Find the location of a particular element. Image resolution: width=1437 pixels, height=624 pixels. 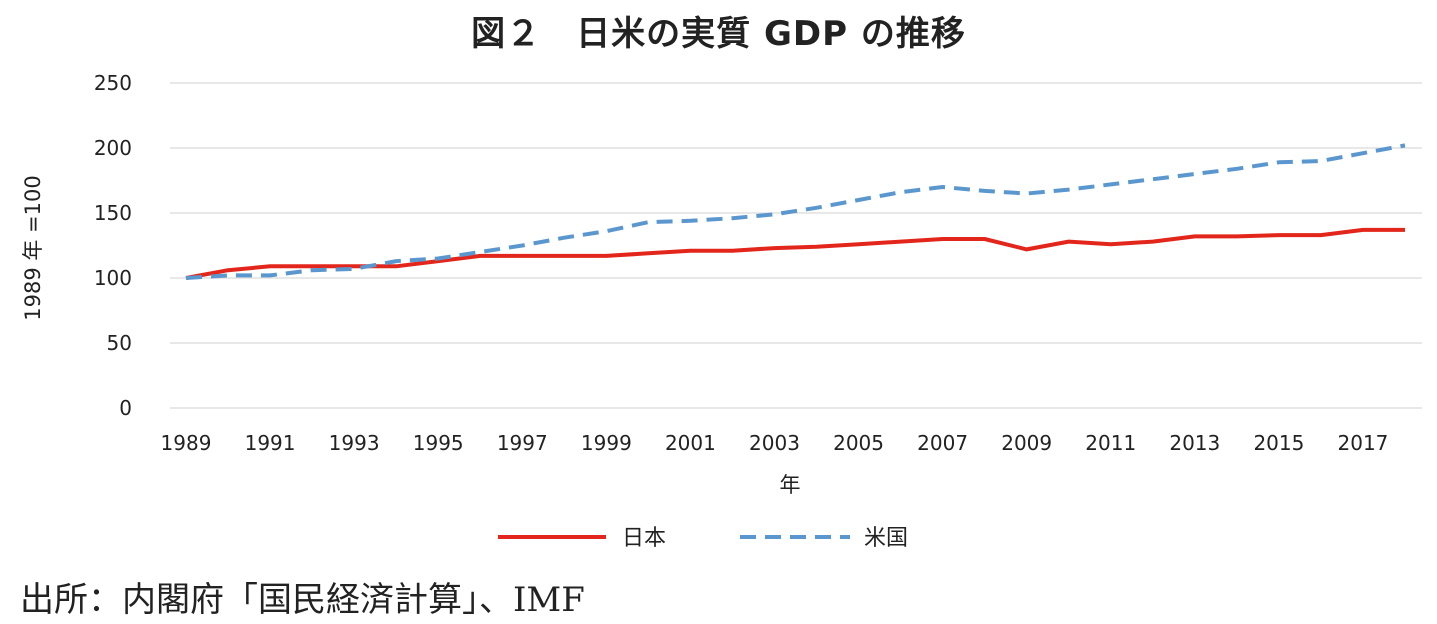

y-tick-label: 50 is located at coordinates (119, 343).